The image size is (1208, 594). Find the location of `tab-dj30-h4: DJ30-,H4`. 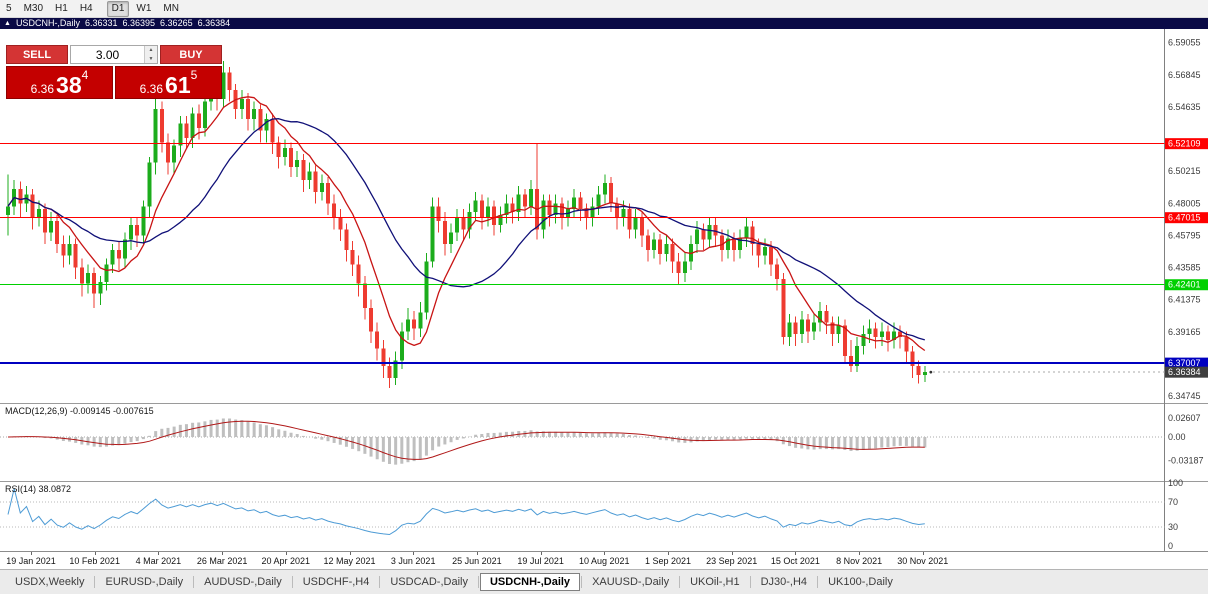

tab-dj30-h4: DJ30-,H4 is located at coordinates (784, 582).